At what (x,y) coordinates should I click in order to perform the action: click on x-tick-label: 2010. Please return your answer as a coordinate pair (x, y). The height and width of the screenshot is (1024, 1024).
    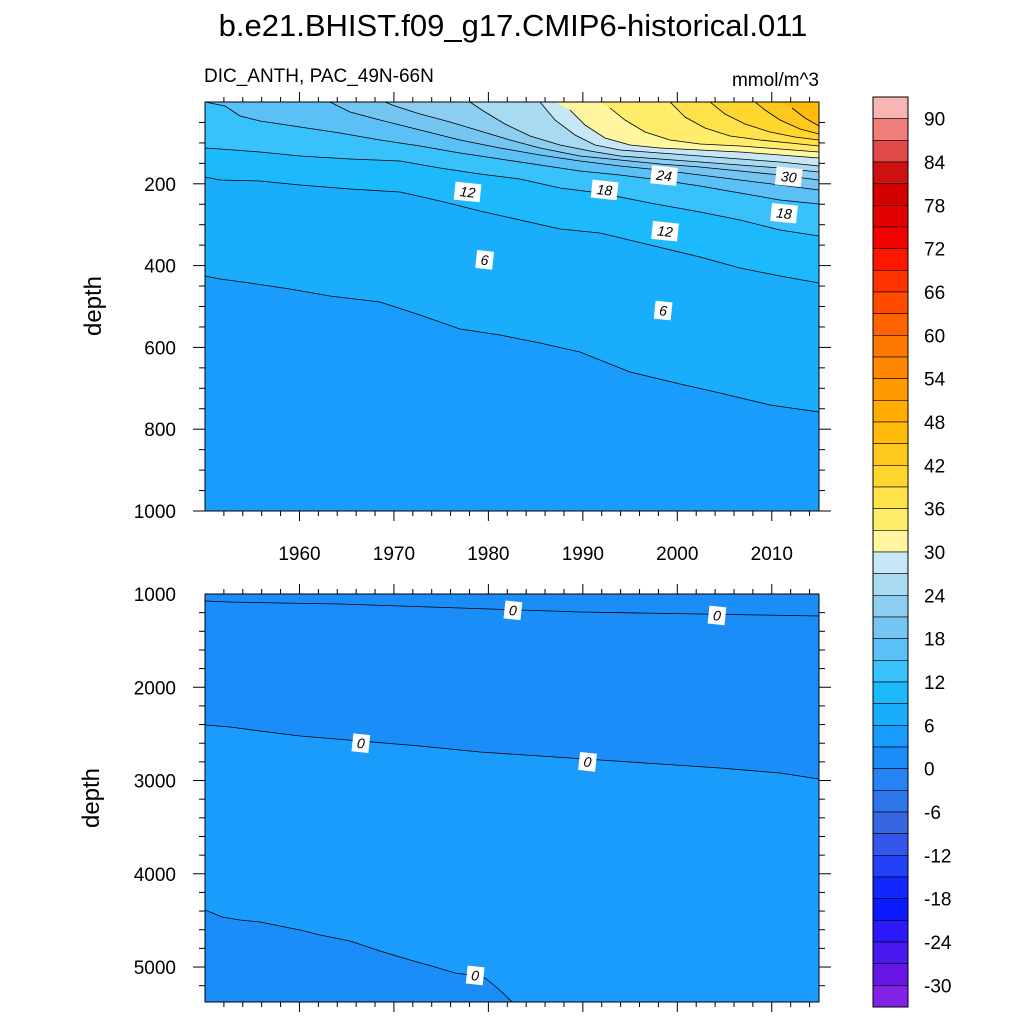
    Looking at the image, I should click on (772, 554).